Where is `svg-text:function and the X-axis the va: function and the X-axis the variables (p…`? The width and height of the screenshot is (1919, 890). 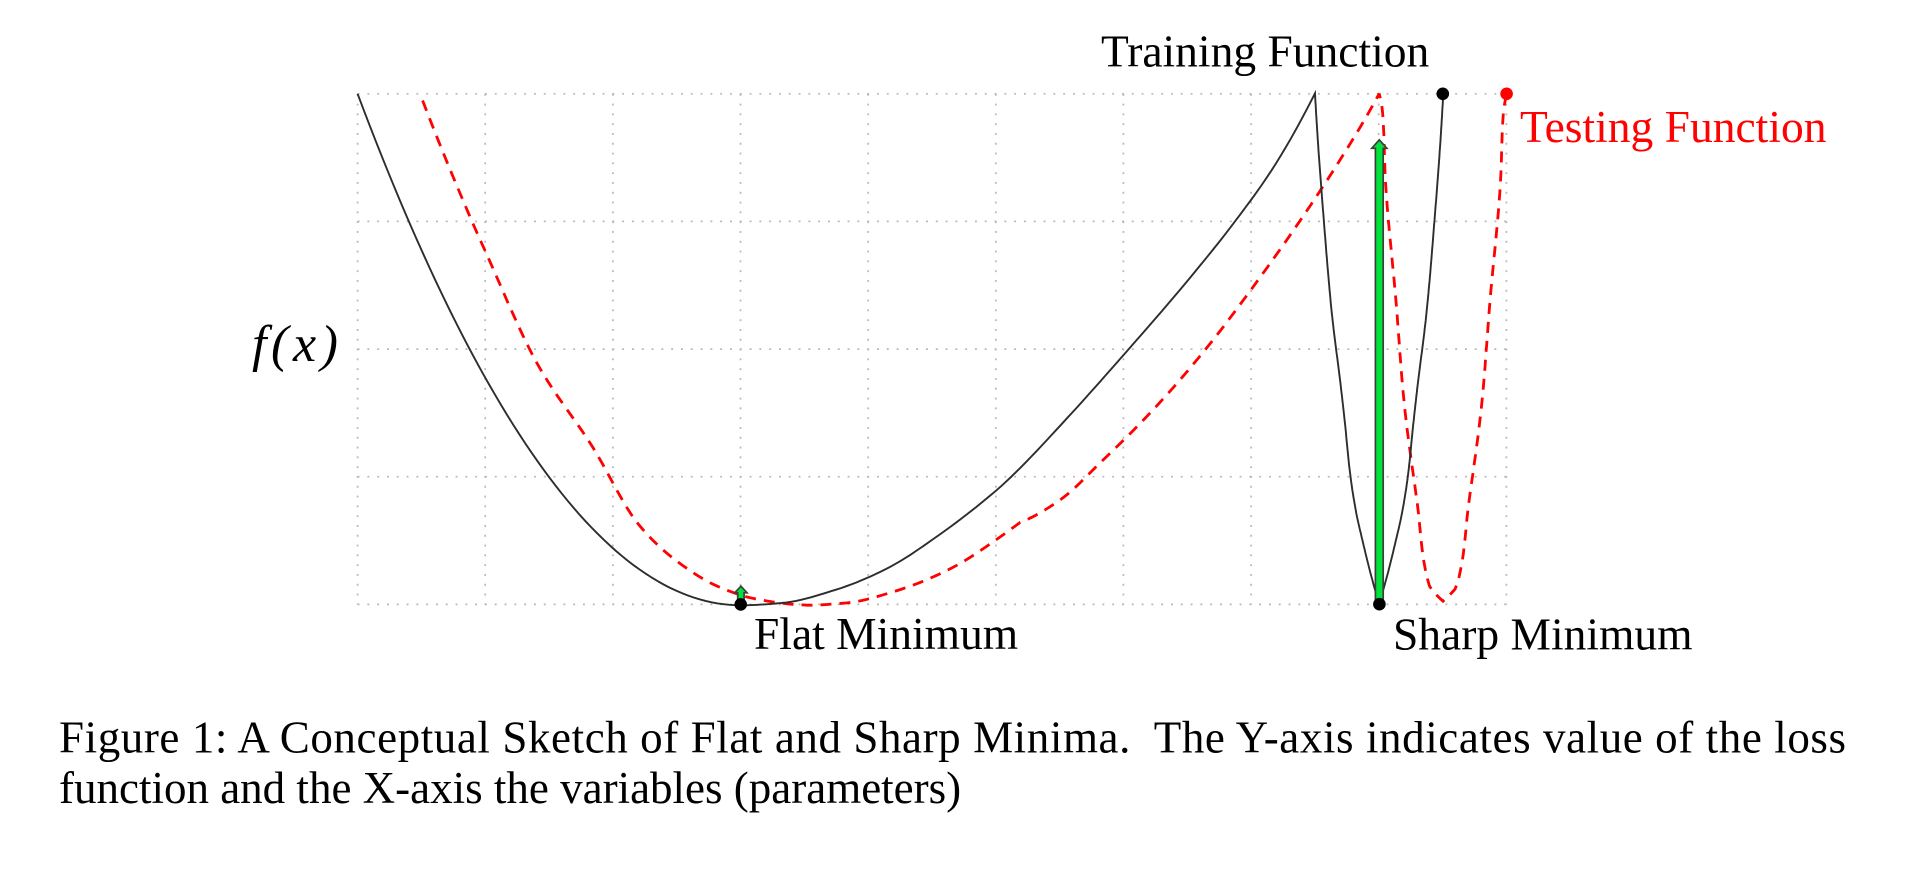 svg-text:function and the X-axis the va: function and the X-axis the variables (p… is located at coordinates (510, 788).